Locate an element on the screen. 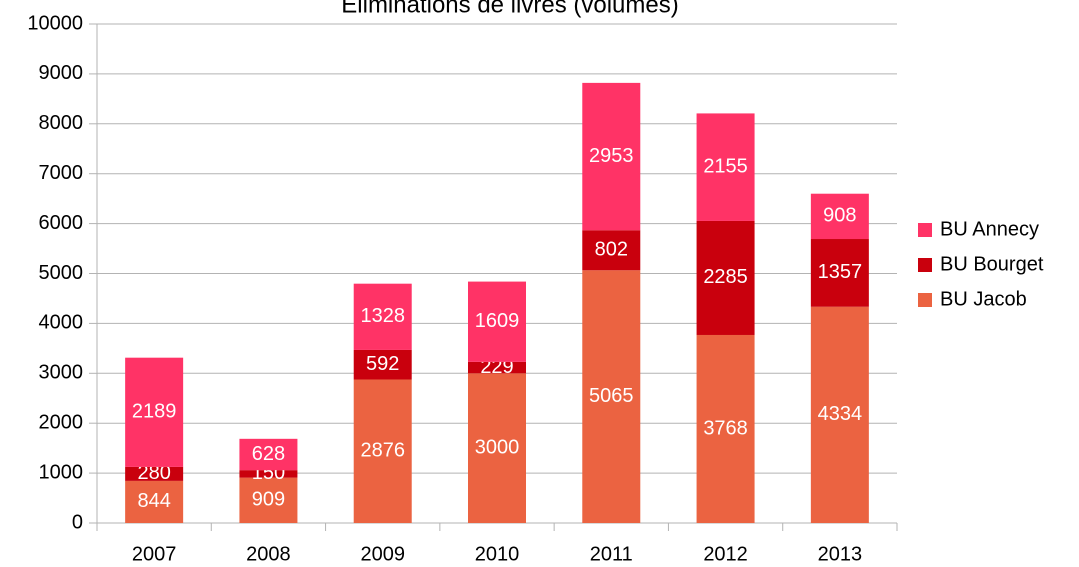  data-label: 5065 is located at coordinates (611, 396).